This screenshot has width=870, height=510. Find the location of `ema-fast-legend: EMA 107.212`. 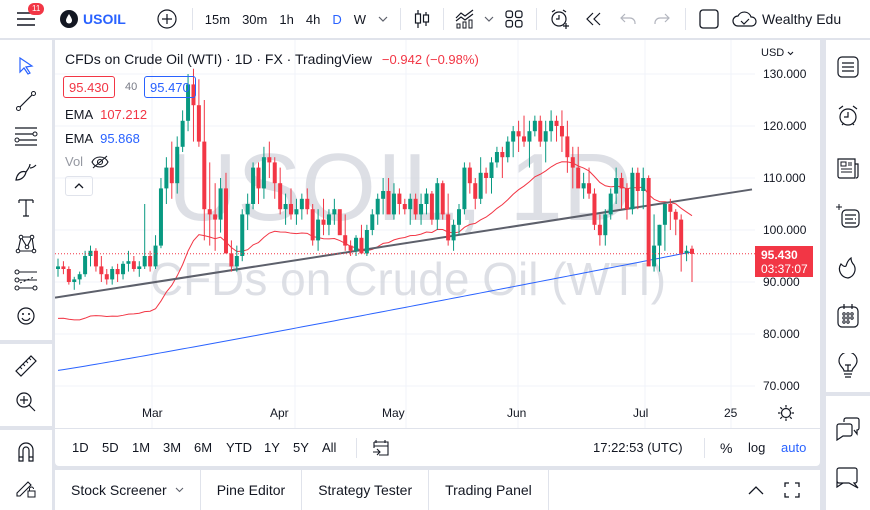

ema-fast-legend: EMA 107.212 is located at coordinates (106, 114).